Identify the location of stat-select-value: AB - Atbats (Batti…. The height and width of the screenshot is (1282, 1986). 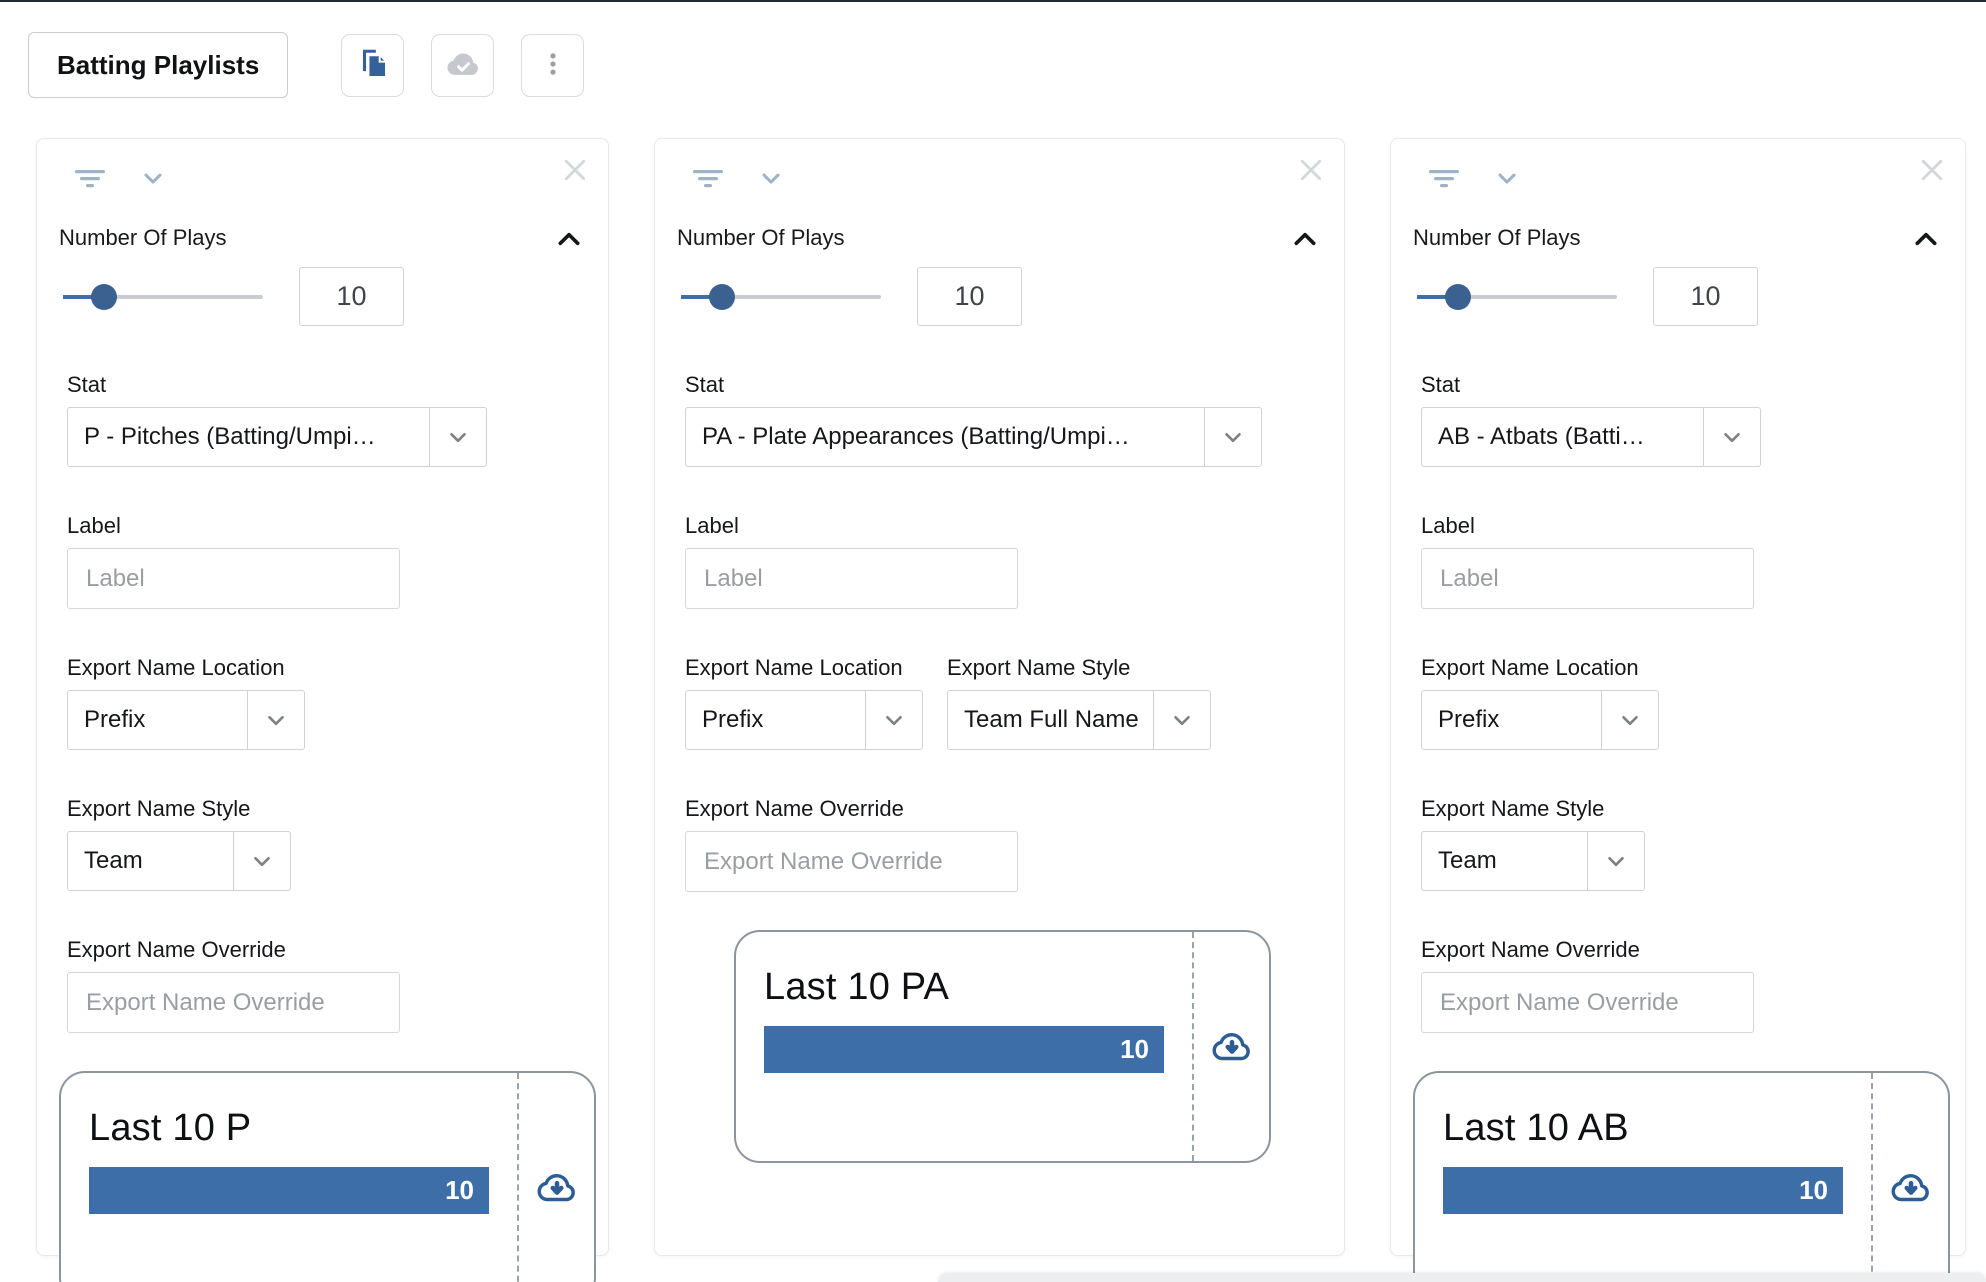
(1541, 436).